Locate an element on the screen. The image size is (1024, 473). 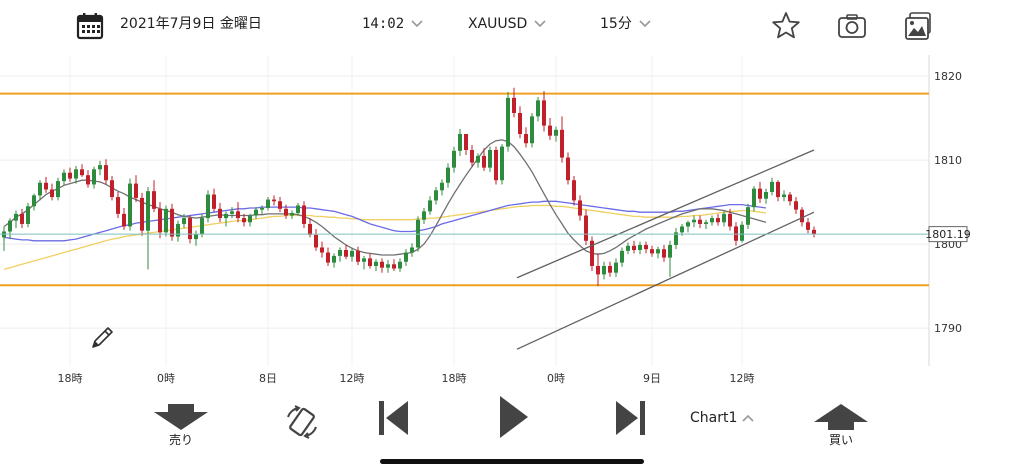
timeframe-selector: 15分 is located at coordinates (626, 24).